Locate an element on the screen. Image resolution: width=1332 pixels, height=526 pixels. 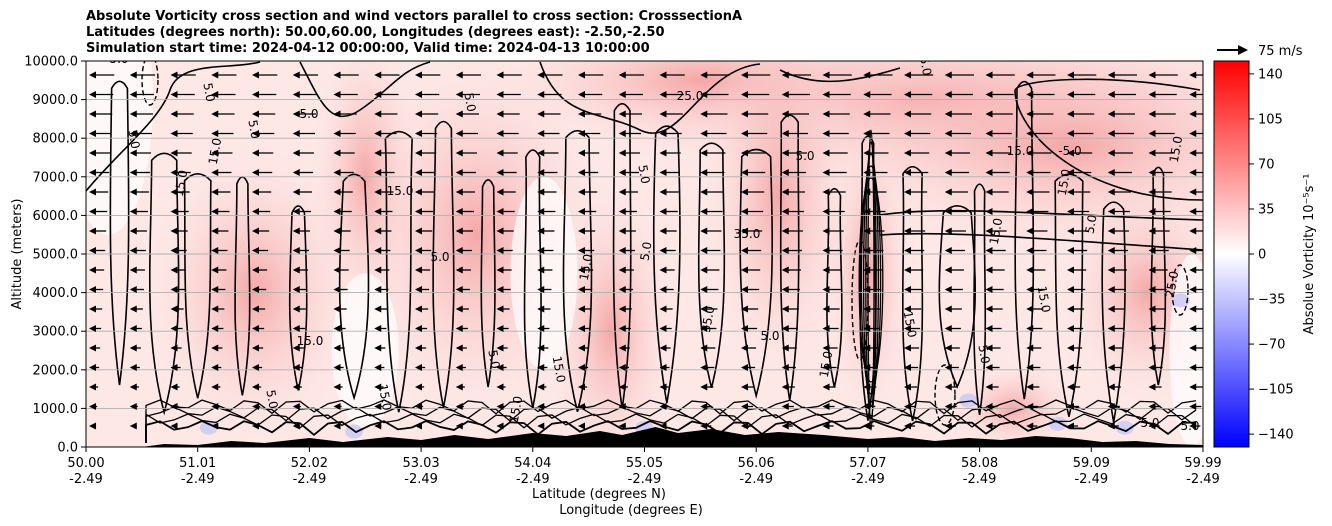
colorbar-ticks: 140 105 70 35 0 −35 −70 −105 −140 is located at coordinates (1271, 255).